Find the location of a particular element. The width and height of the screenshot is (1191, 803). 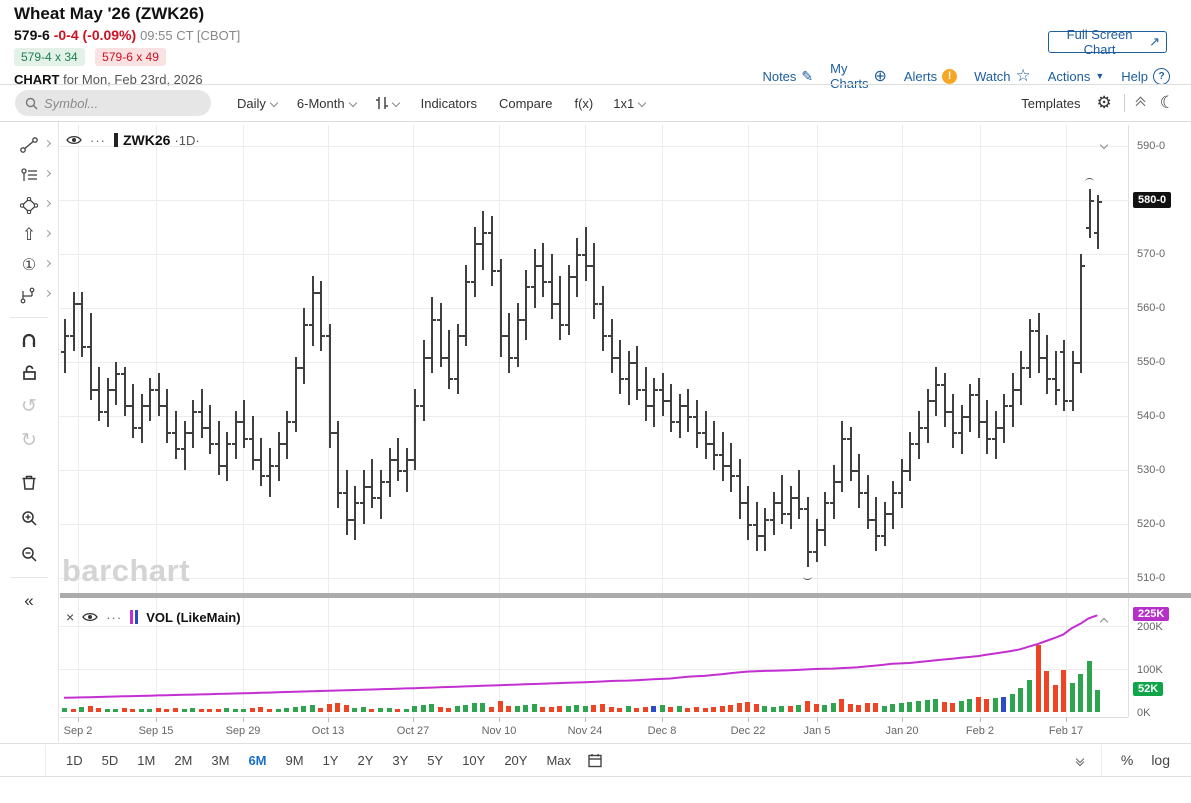

help-link: Help? is located at coordinates (1145, 76).